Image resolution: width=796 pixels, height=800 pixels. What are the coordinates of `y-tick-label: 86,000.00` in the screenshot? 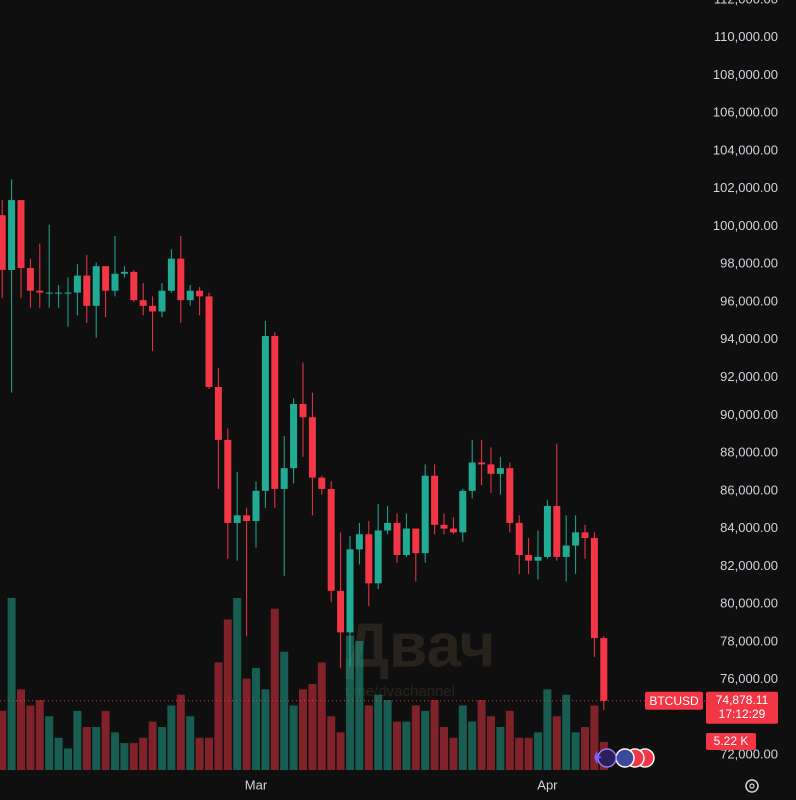 It's located at (749, 489).